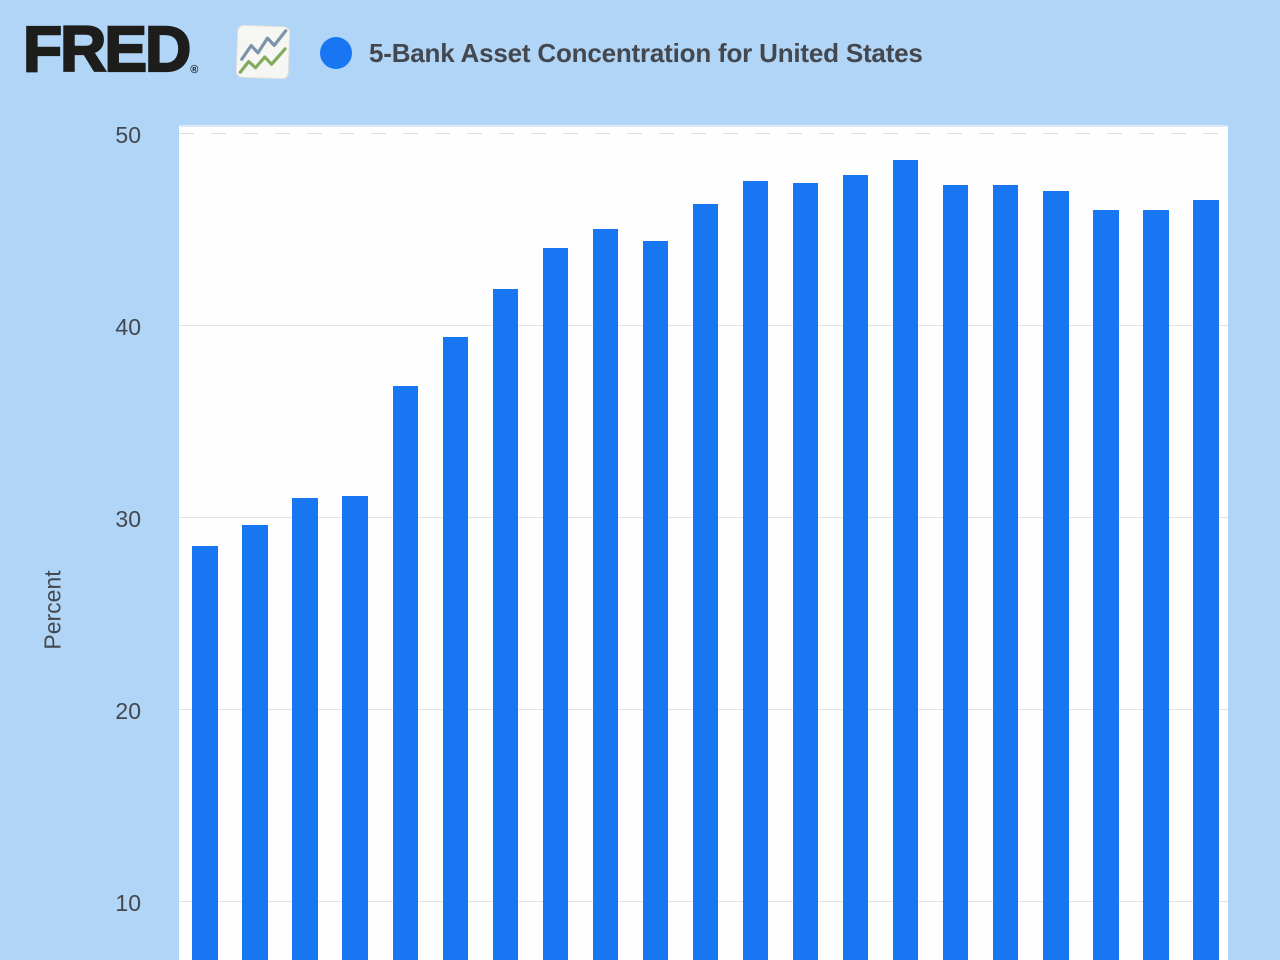 Image resolution: width=1280 pixels, height=960 pixels. Describe the element at coordinates (128, 711) in the screenshot. I see `y-tick-label-20: 20` at that location.